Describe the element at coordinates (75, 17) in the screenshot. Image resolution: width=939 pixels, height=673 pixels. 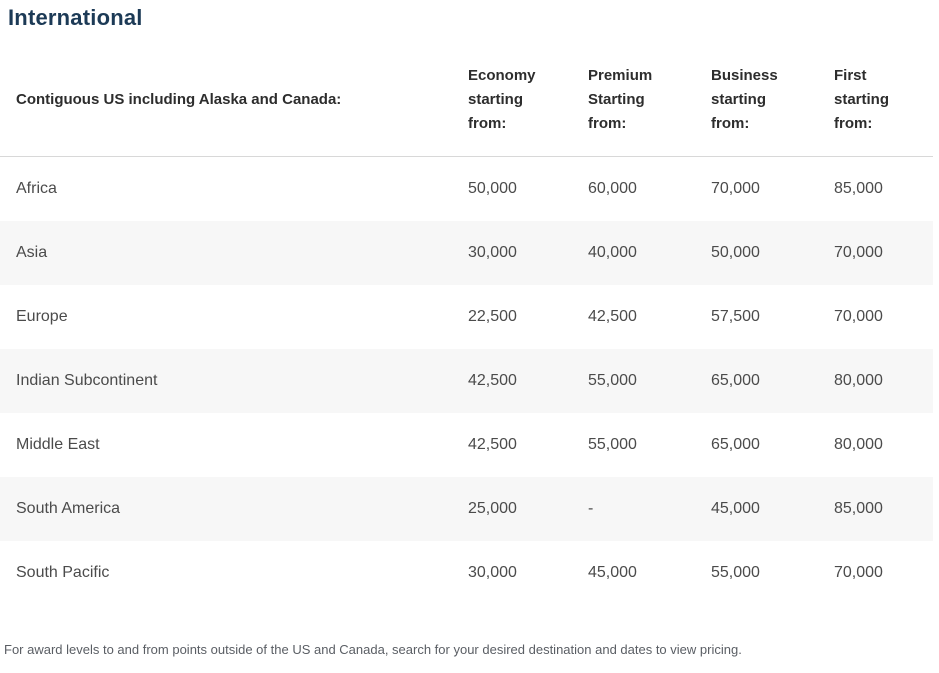
I see `page-title: International` at that location.